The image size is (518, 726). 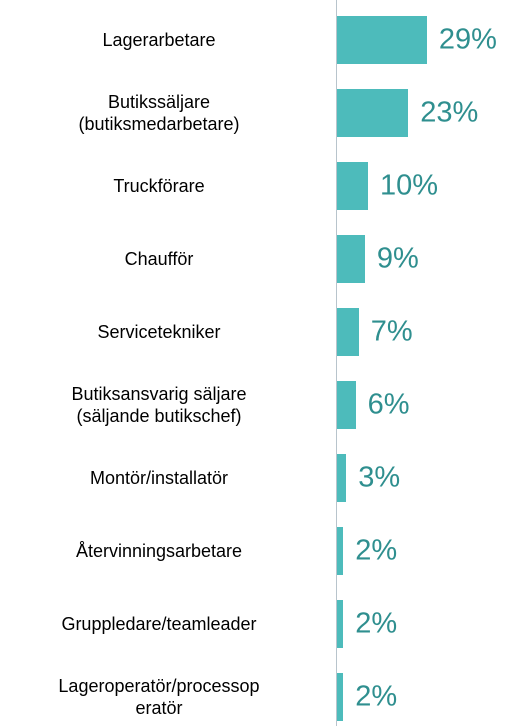 I want to click on category-label: Butikssäljare (butiksmedarbetare), so click(x=159, y=113).